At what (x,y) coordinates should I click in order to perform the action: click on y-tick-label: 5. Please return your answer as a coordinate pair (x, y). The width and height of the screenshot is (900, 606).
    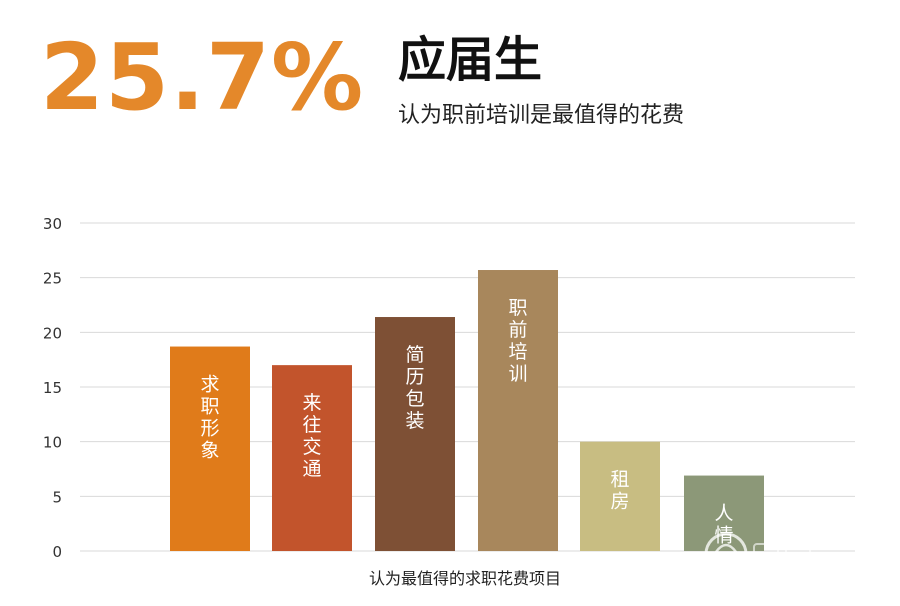
    Looking at the image, I should click on (57, 497).